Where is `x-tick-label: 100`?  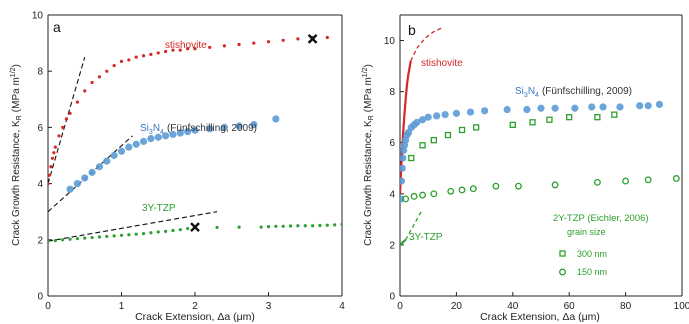 x-tick-label: 100 is located at coordinates (681, 306).